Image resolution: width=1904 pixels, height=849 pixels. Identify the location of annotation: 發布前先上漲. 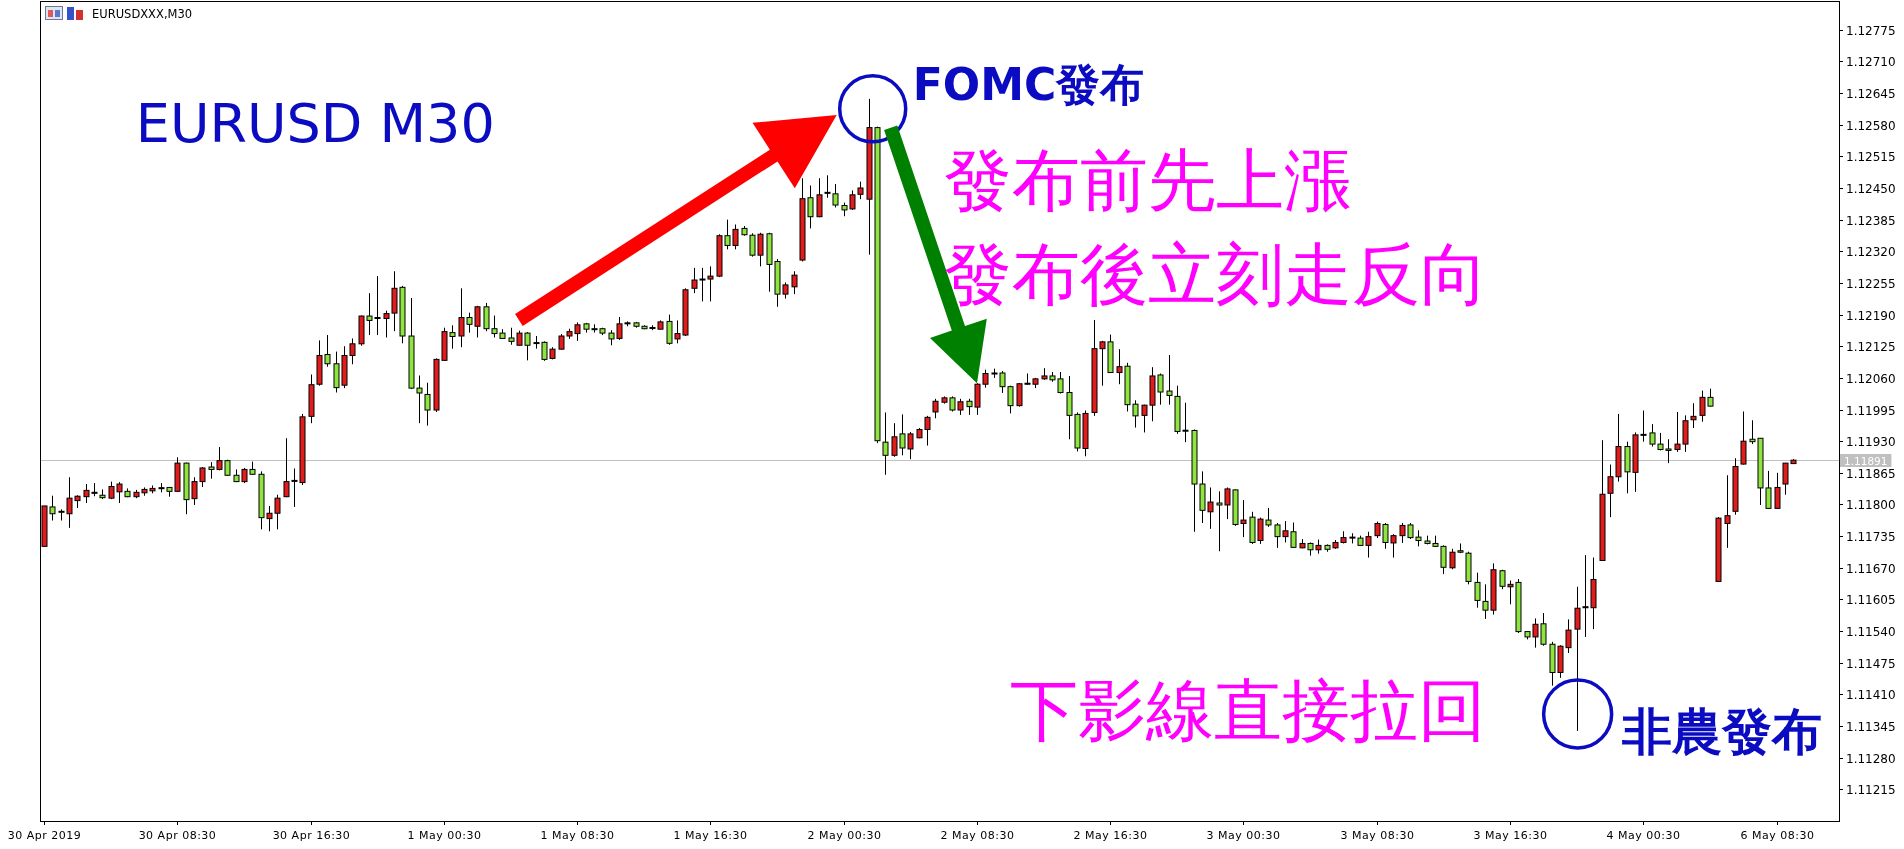
(1147, 180).